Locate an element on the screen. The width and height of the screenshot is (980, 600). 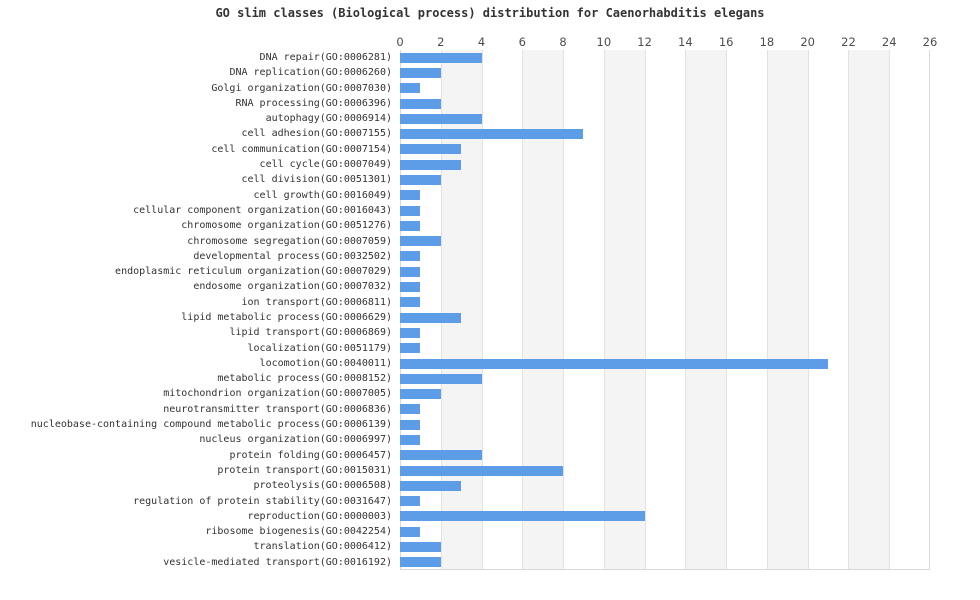
category-label: DNA repair(GO:0006281) is located at coordinates (325, 57).